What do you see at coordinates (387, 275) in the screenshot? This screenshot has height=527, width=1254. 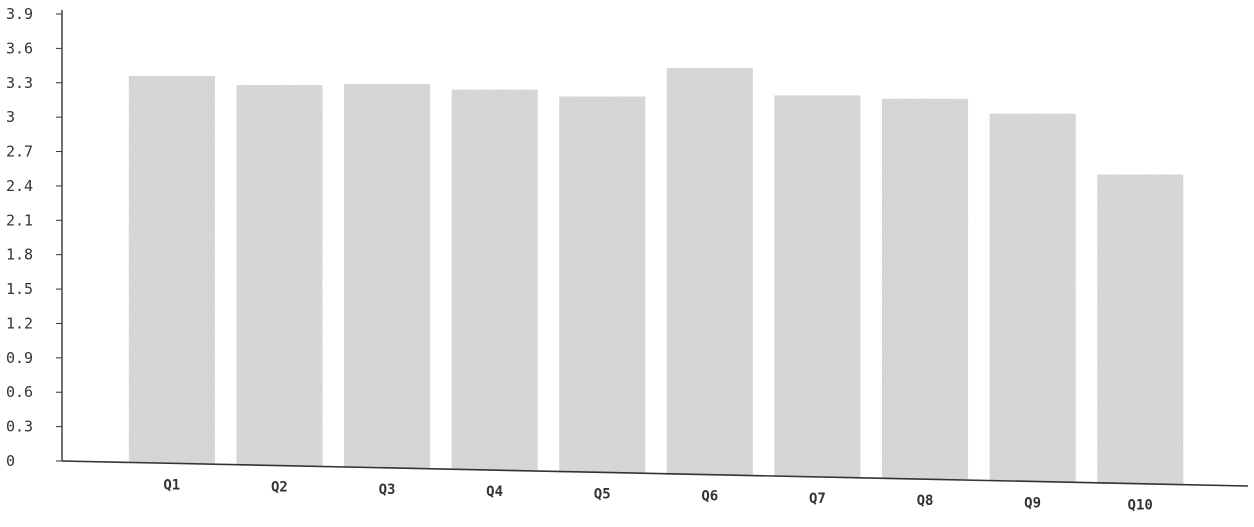 I see `bar-q3` at bounding box center [387, 275].